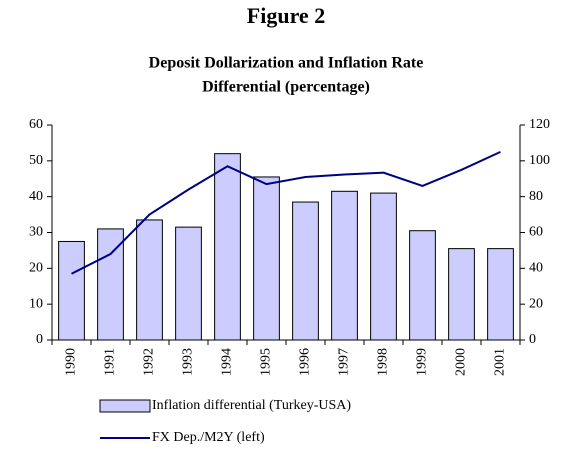 This screenshot has width=573, height=450. Describe the element at coordinates (500, 362) in the screenshot. I see `x-tick-label: 2001` at that location.